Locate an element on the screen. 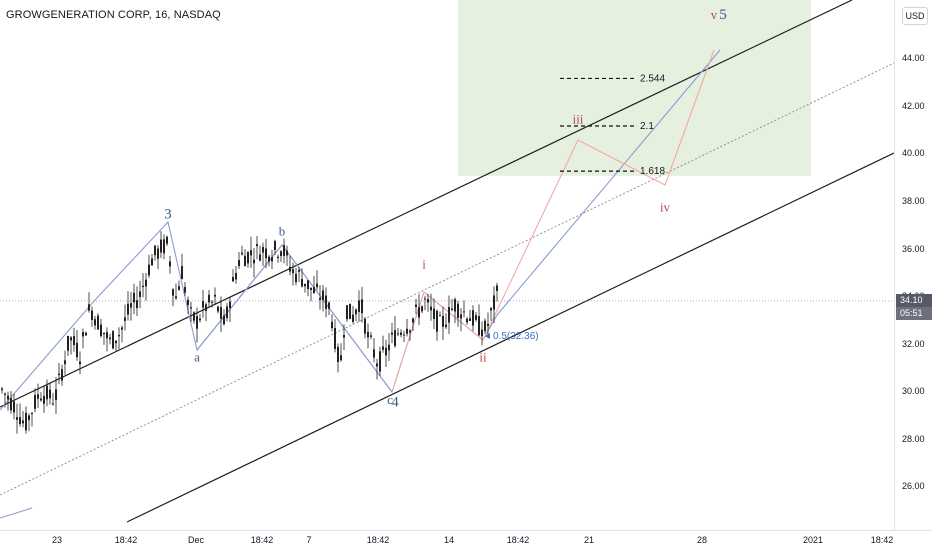 The width and height of the screenshot is (932, 551). price-axis is located at coordinates (913, 265).